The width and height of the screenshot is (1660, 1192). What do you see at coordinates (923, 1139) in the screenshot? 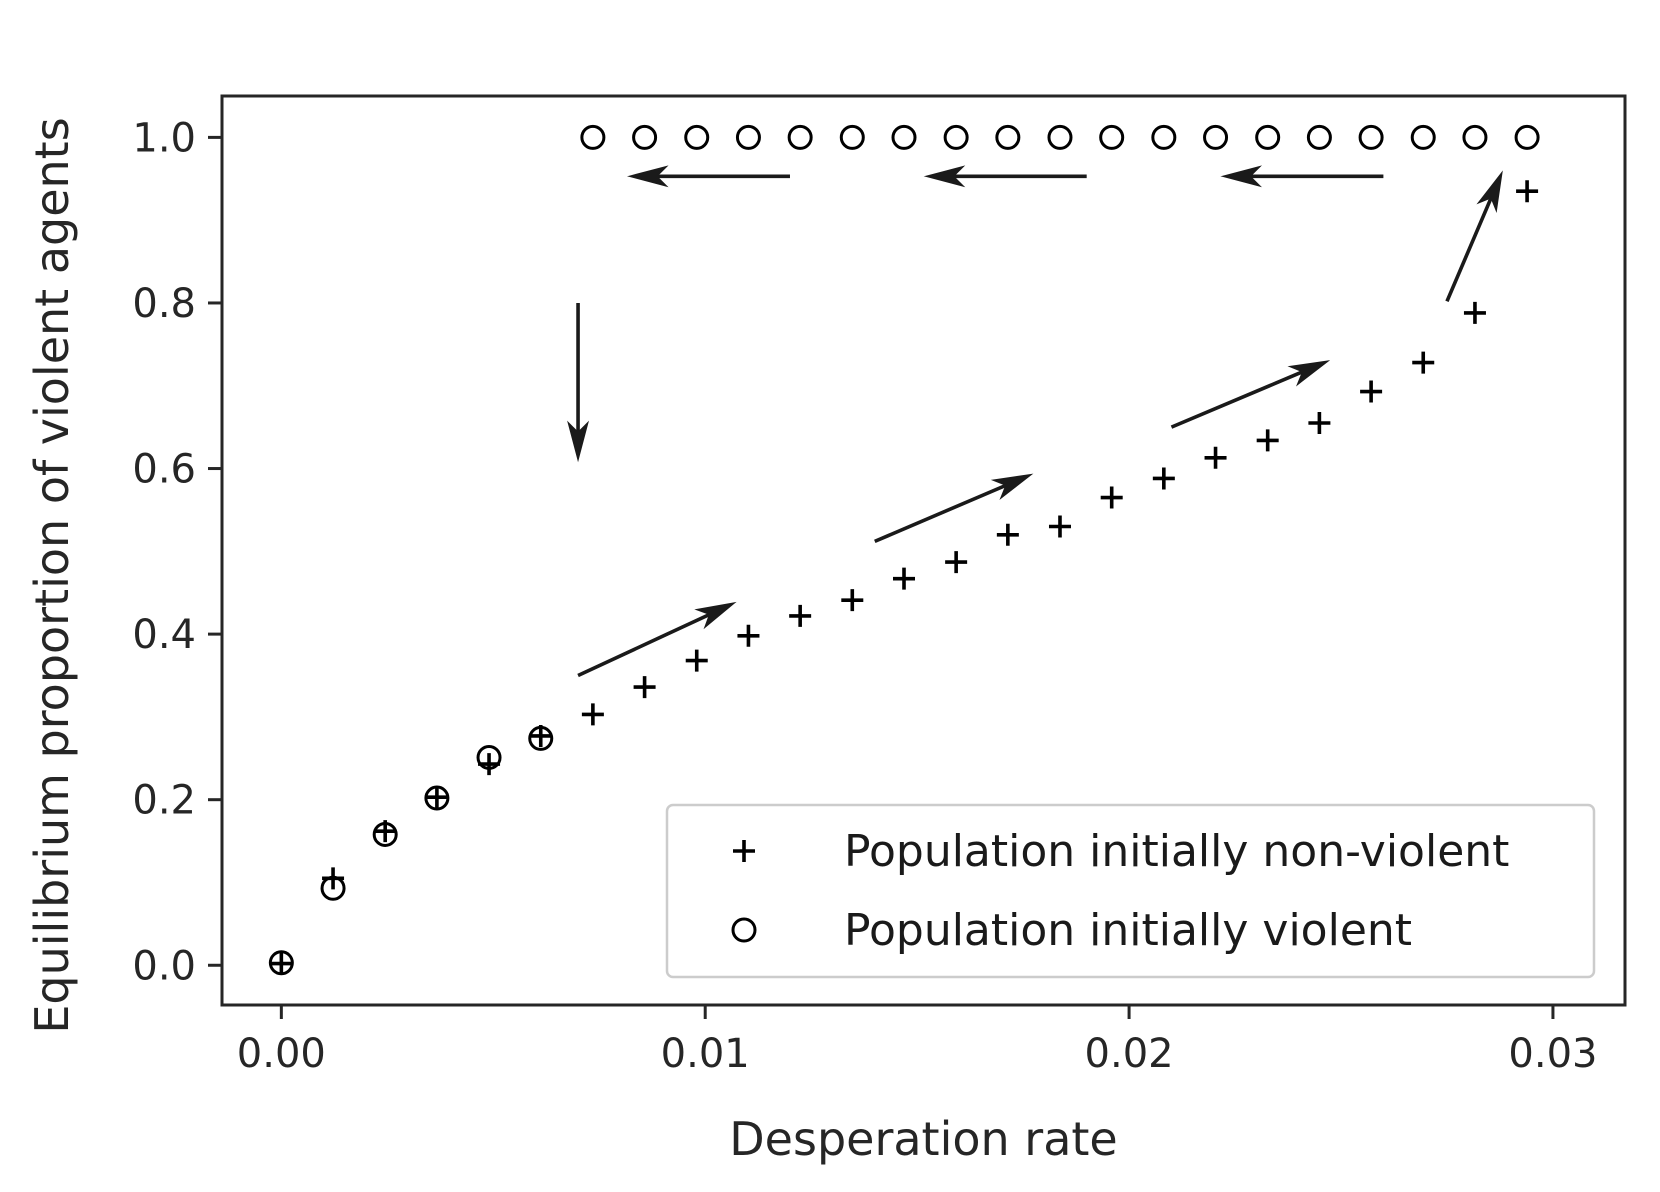
I see `x-axis-label: Desperation rate` at bounding box center [923, 1139].